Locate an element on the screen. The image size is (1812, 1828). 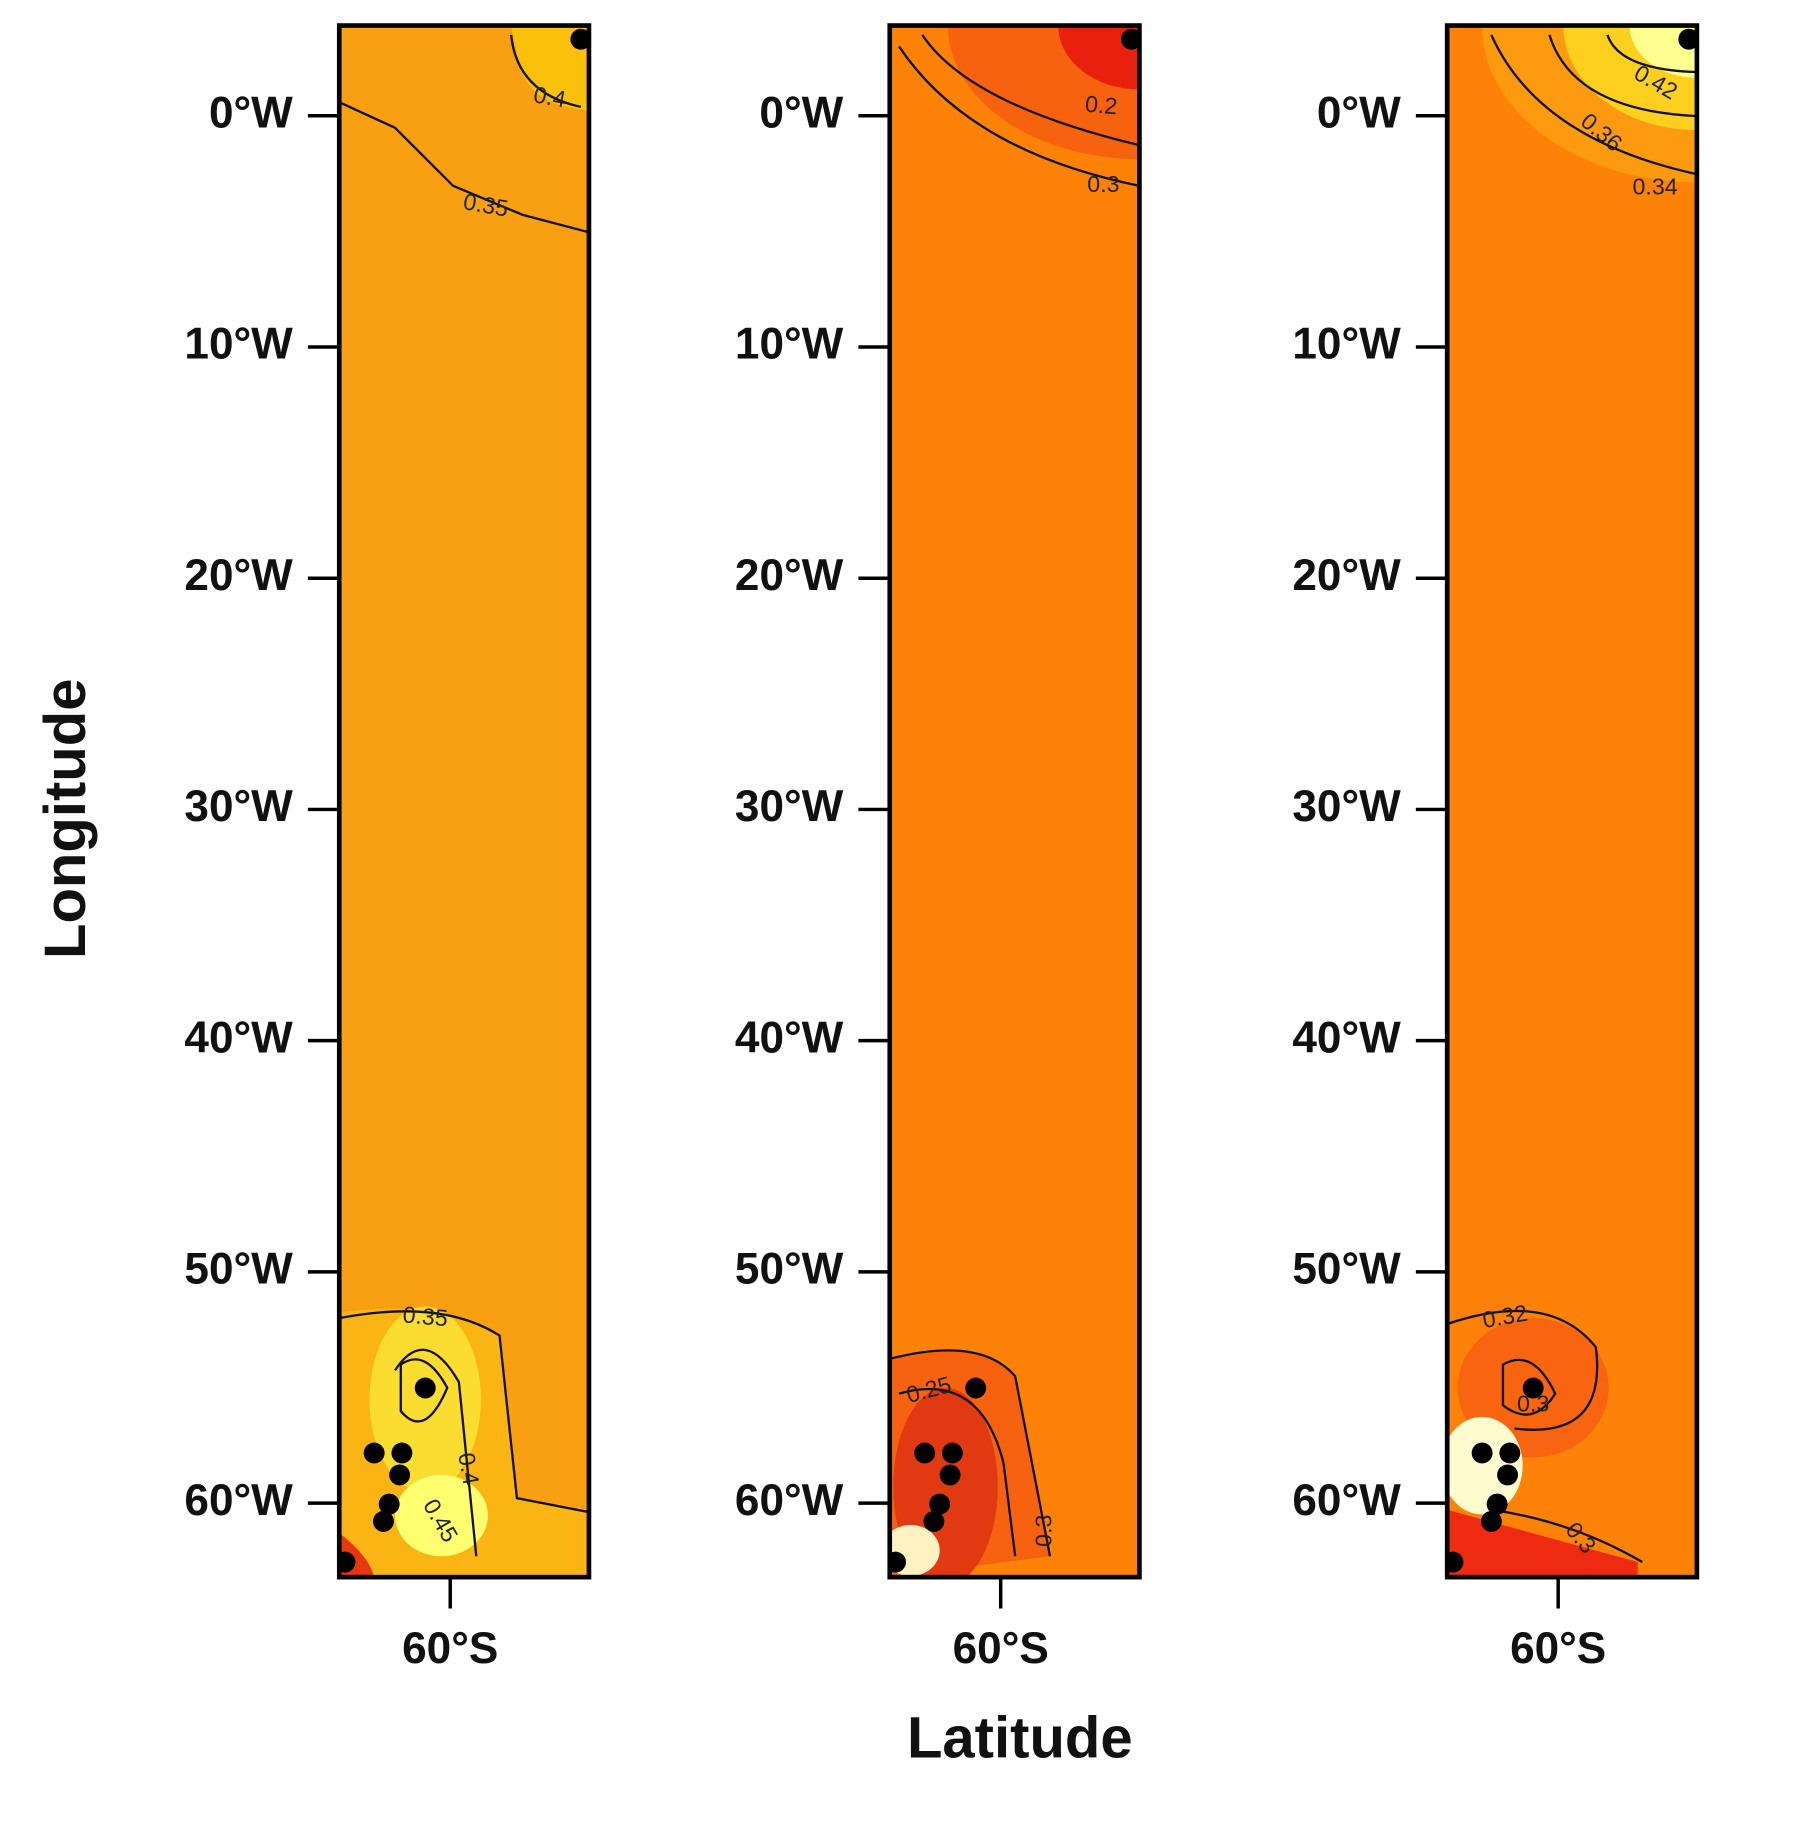
contour-label: 0.2 is located at coordinates (1101, 105).